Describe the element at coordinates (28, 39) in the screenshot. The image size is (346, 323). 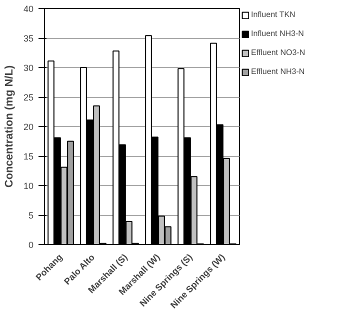
I see `y-tick-label: 35` at that location.